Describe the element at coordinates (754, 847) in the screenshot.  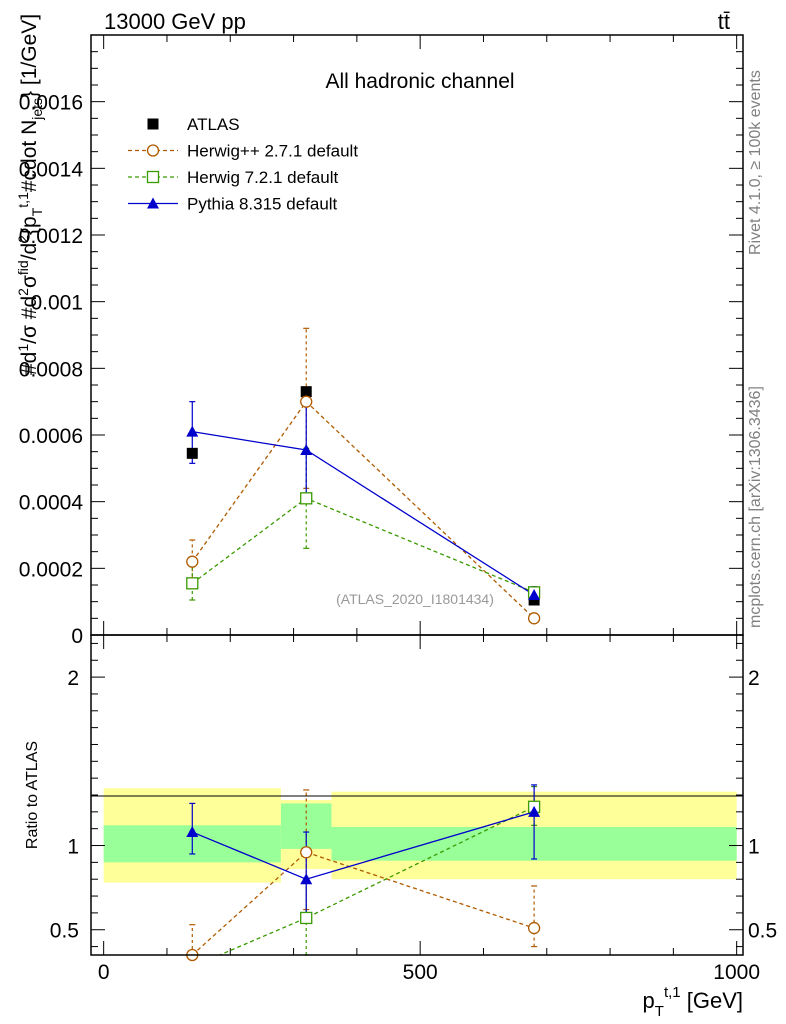
I see `ratio-y-tick-label-right: 1` at that location.